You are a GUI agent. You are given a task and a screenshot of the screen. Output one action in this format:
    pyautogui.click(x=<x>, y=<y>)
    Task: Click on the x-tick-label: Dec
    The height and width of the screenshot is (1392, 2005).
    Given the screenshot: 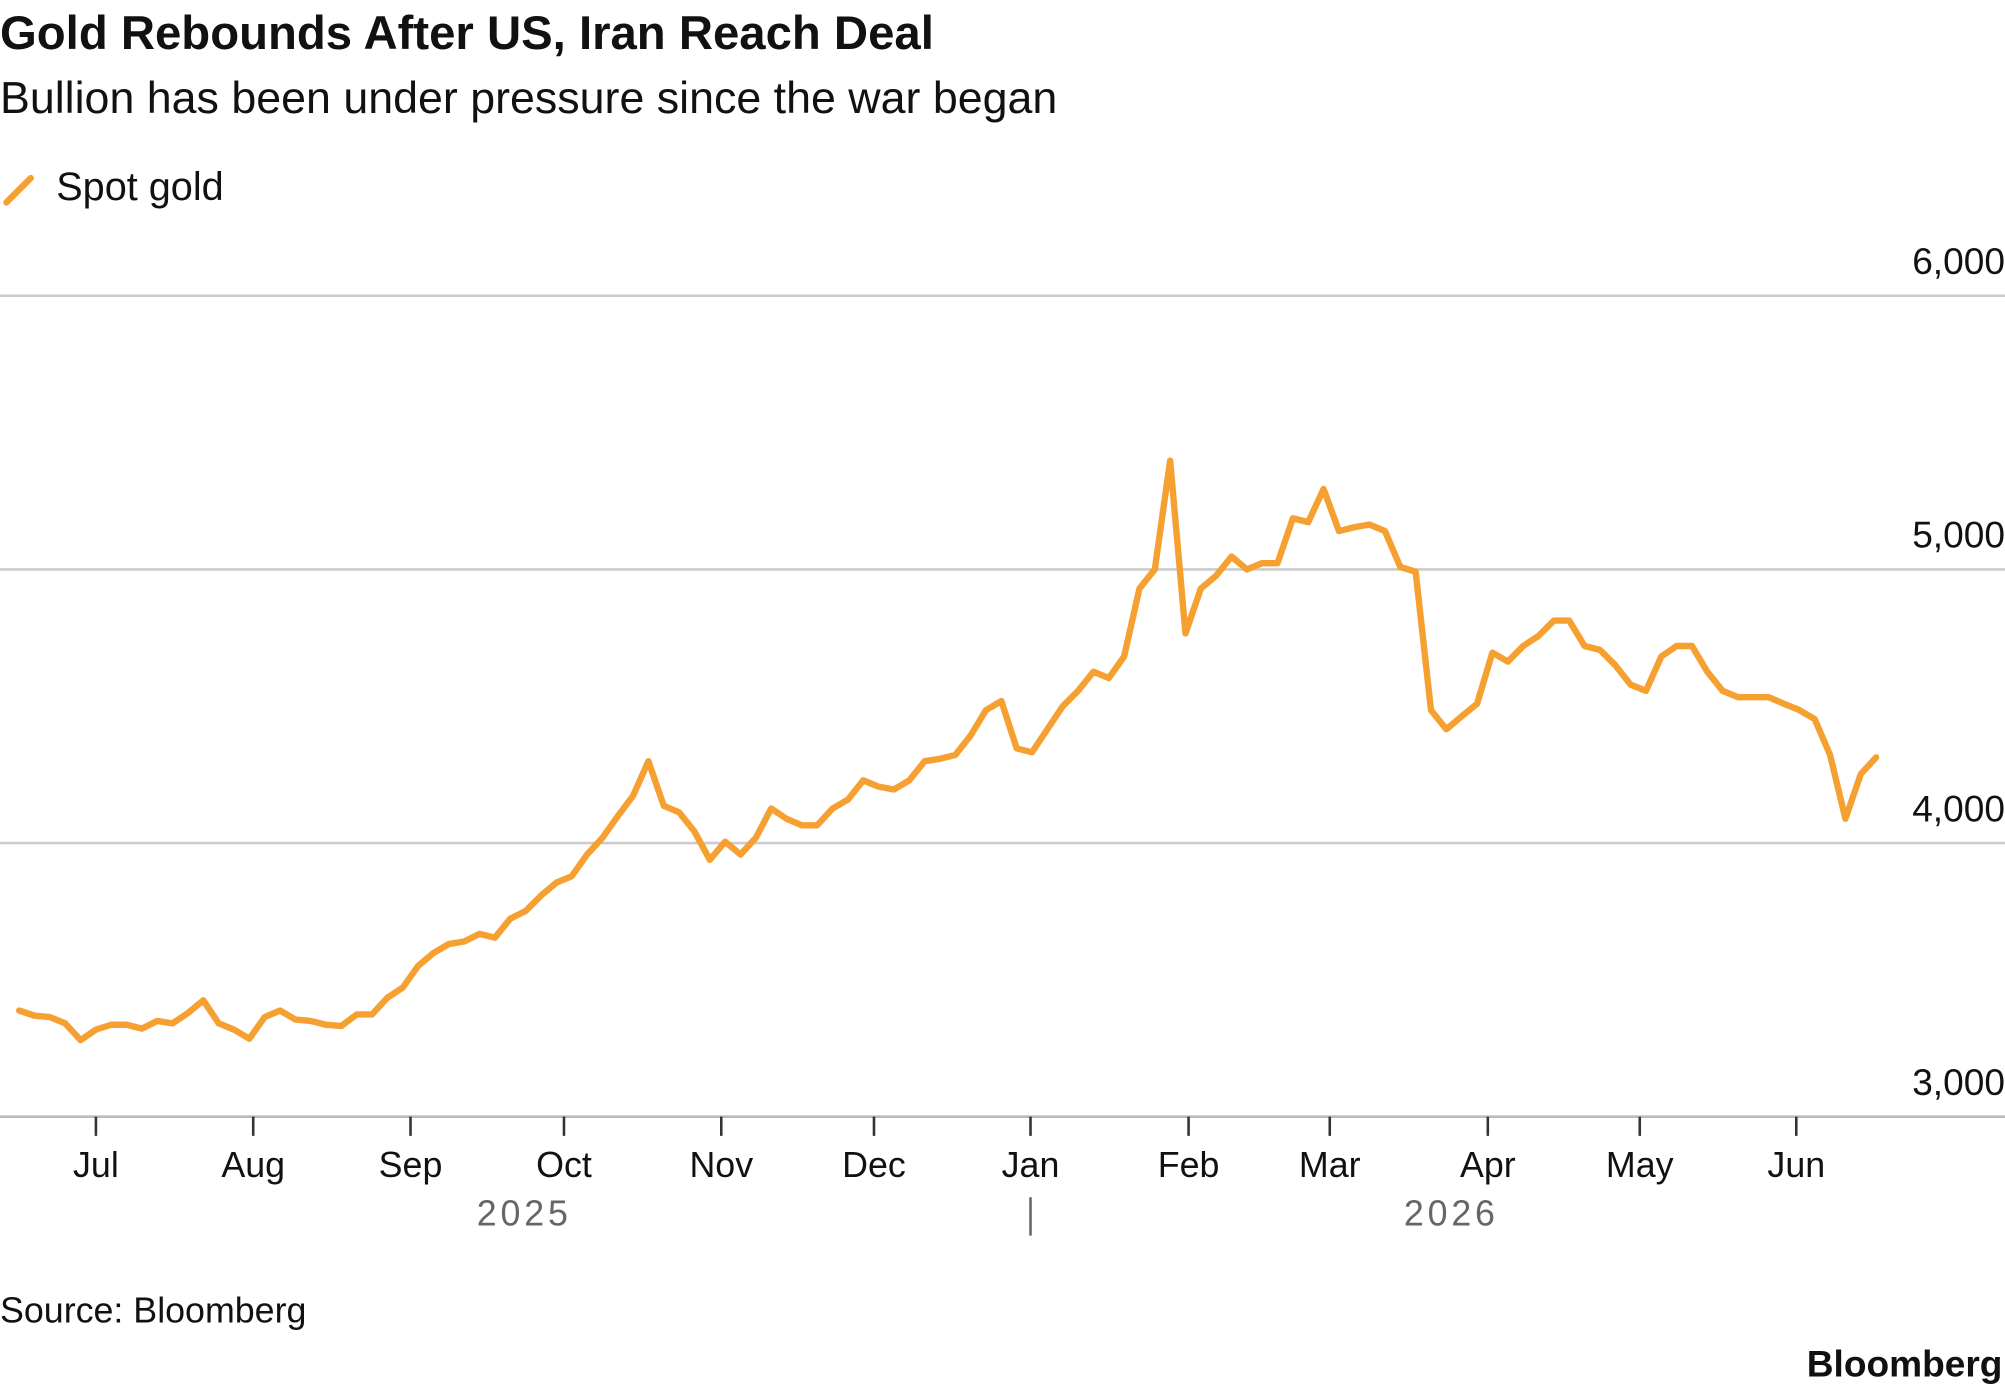 What is the action you would take?
    pyautogui.click(x=874, y=1165)
    